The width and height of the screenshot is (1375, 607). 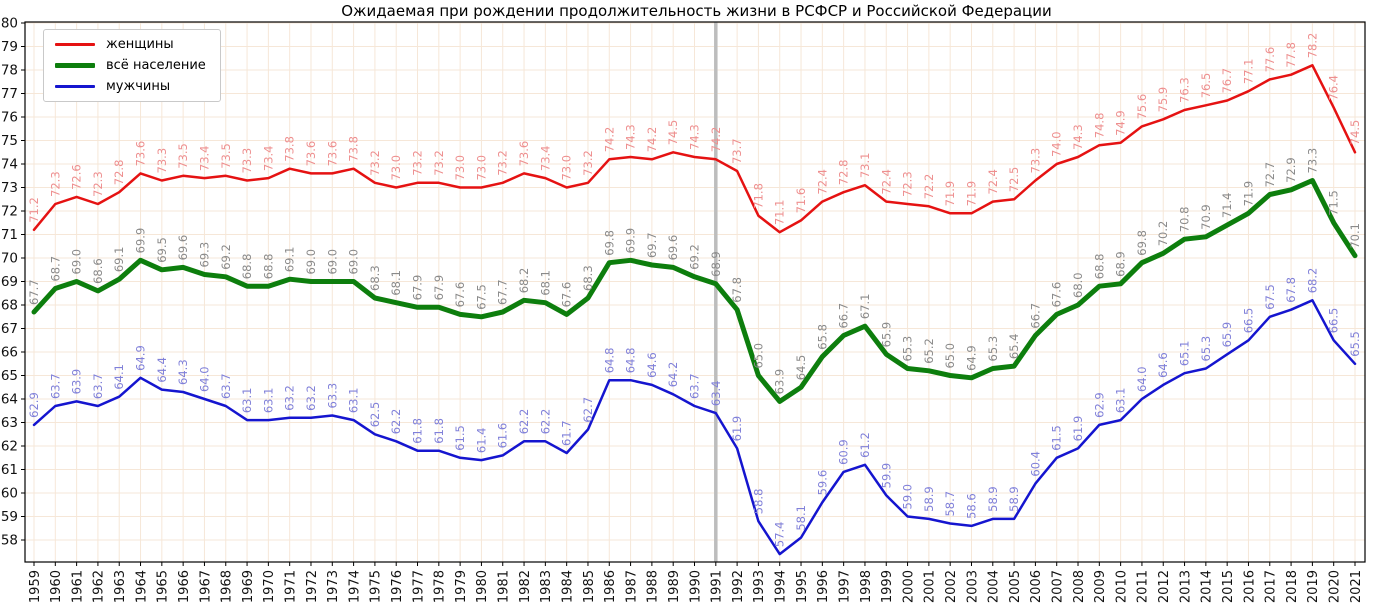 What do you see at coordinates (247, 161) in the screenshot?
I see `women-label-1969: 73.3` at bounding box center [247, 161].